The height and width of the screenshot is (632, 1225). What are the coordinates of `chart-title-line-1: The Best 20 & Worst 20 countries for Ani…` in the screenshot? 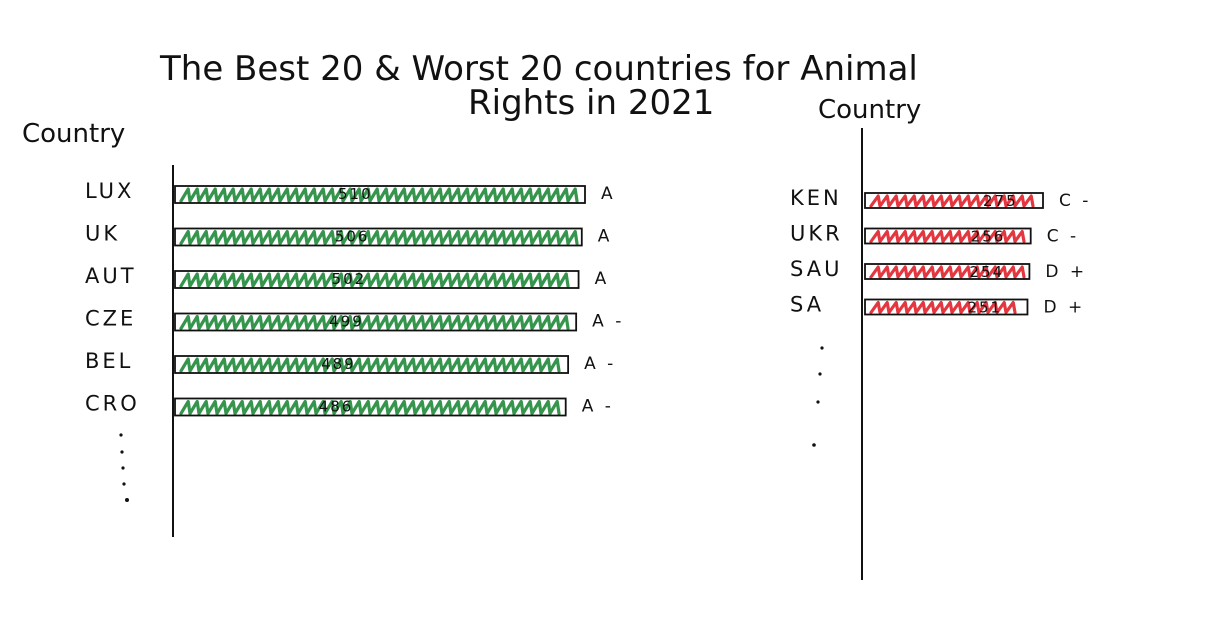 It's located at (538, 69).